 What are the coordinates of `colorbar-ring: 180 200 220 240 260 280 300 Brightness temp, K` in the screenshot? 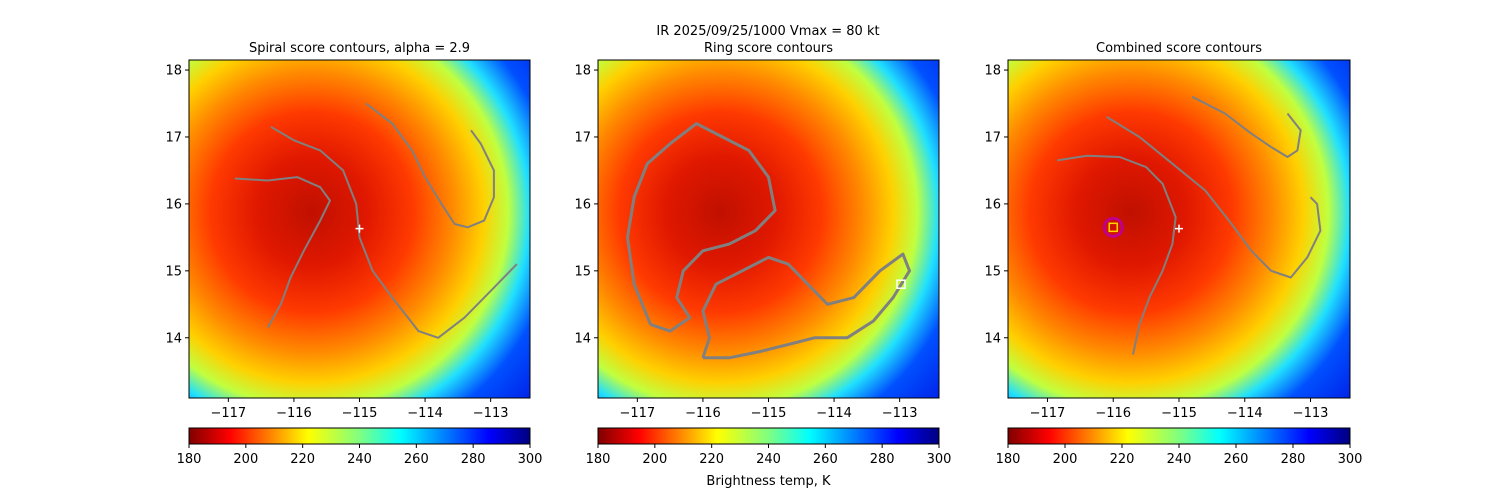 It's located at (769, 458).